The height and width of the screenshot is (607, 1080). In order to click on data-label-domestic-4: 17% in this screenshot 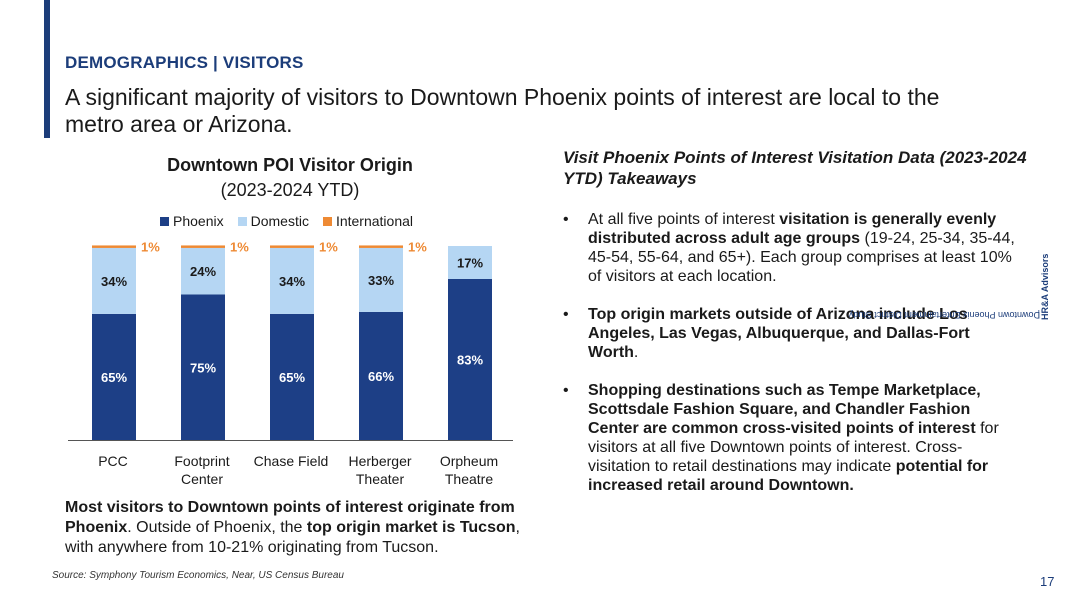, I will do `click(470, 262)`.